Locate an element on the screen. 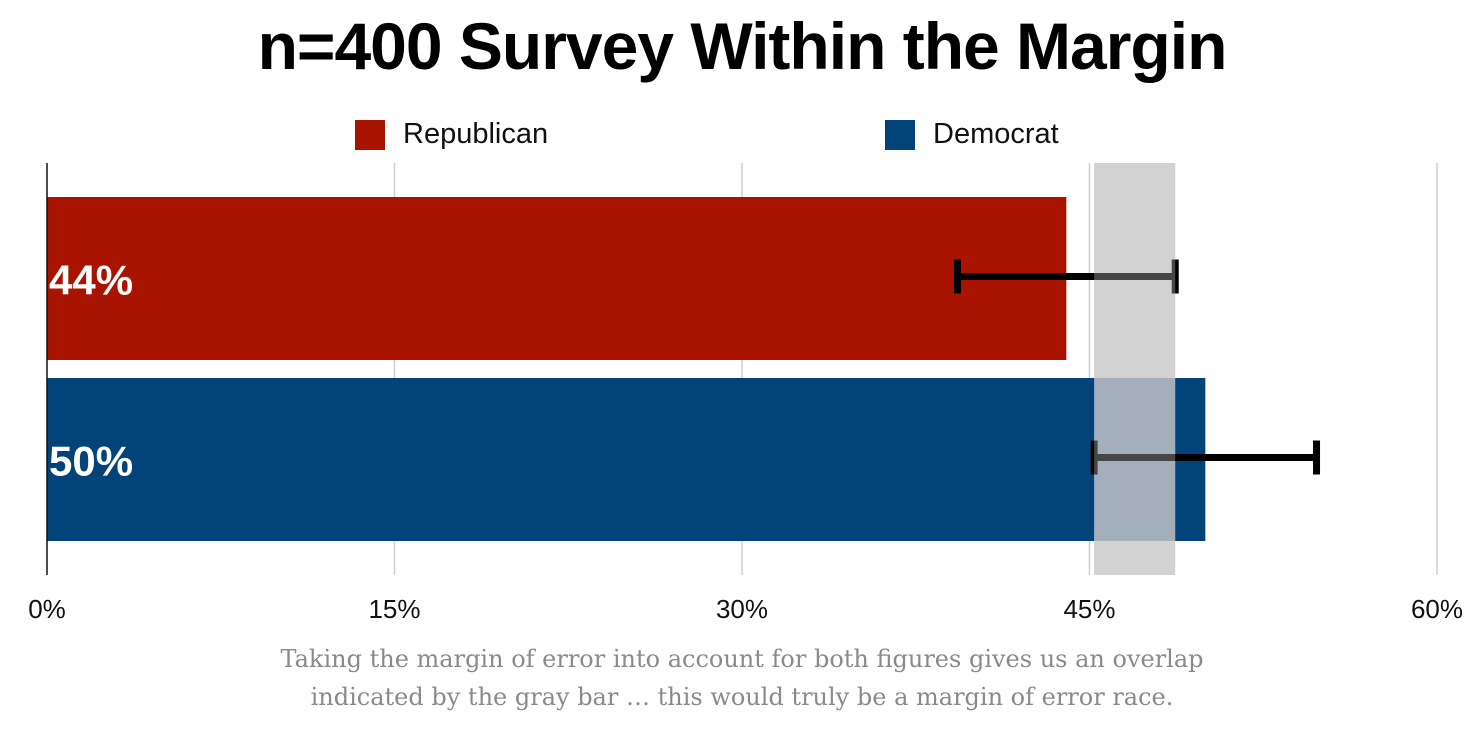  error-bar-republican is located at coordinates (1066, 276).